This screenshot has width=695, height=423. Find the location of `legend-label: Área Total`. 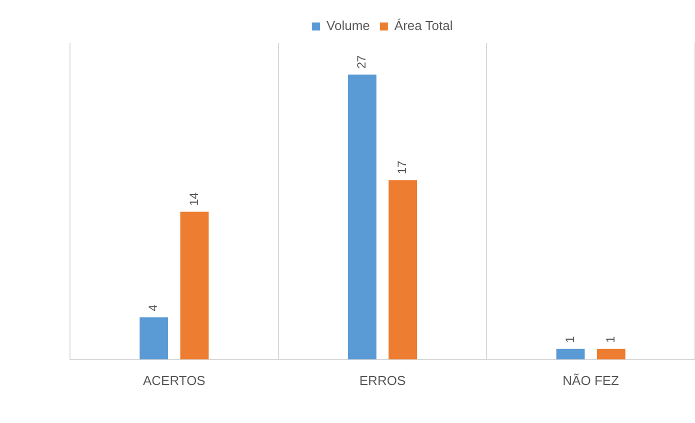

legend-label: Área Total is located at coordinates (423, 26).